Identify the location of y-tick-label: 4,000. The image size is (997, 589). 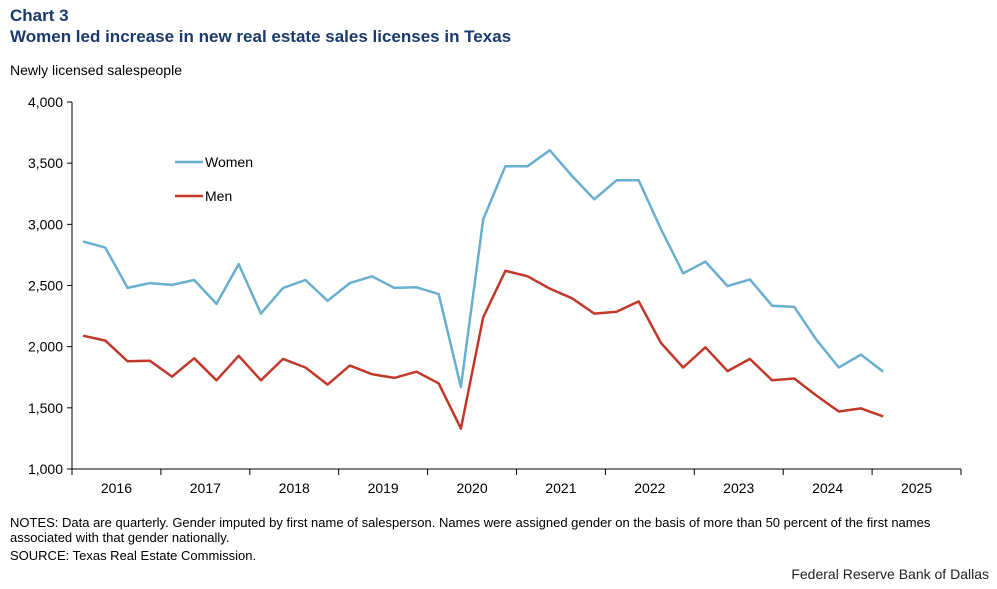
(45, 102).